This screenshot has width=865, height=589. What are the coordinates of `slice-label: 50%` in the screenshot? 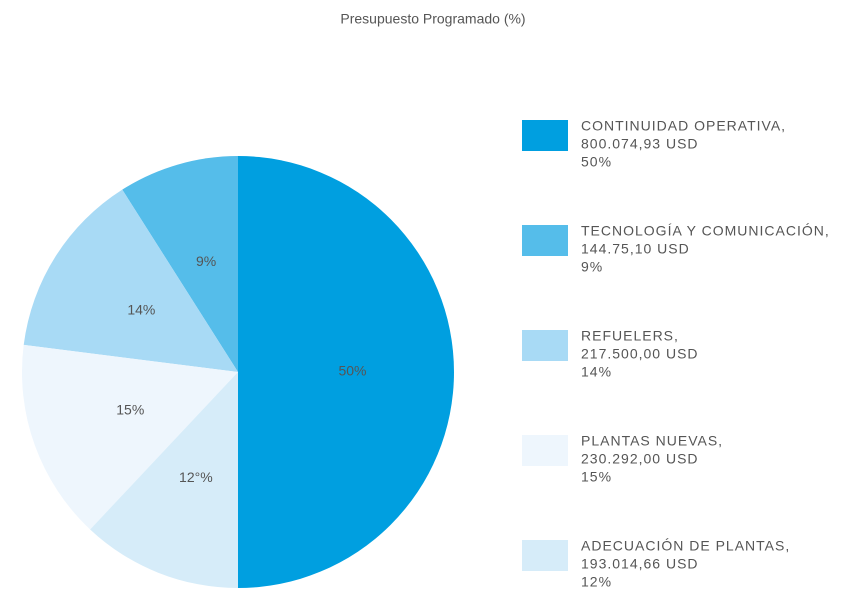 It's located at (352, 371).